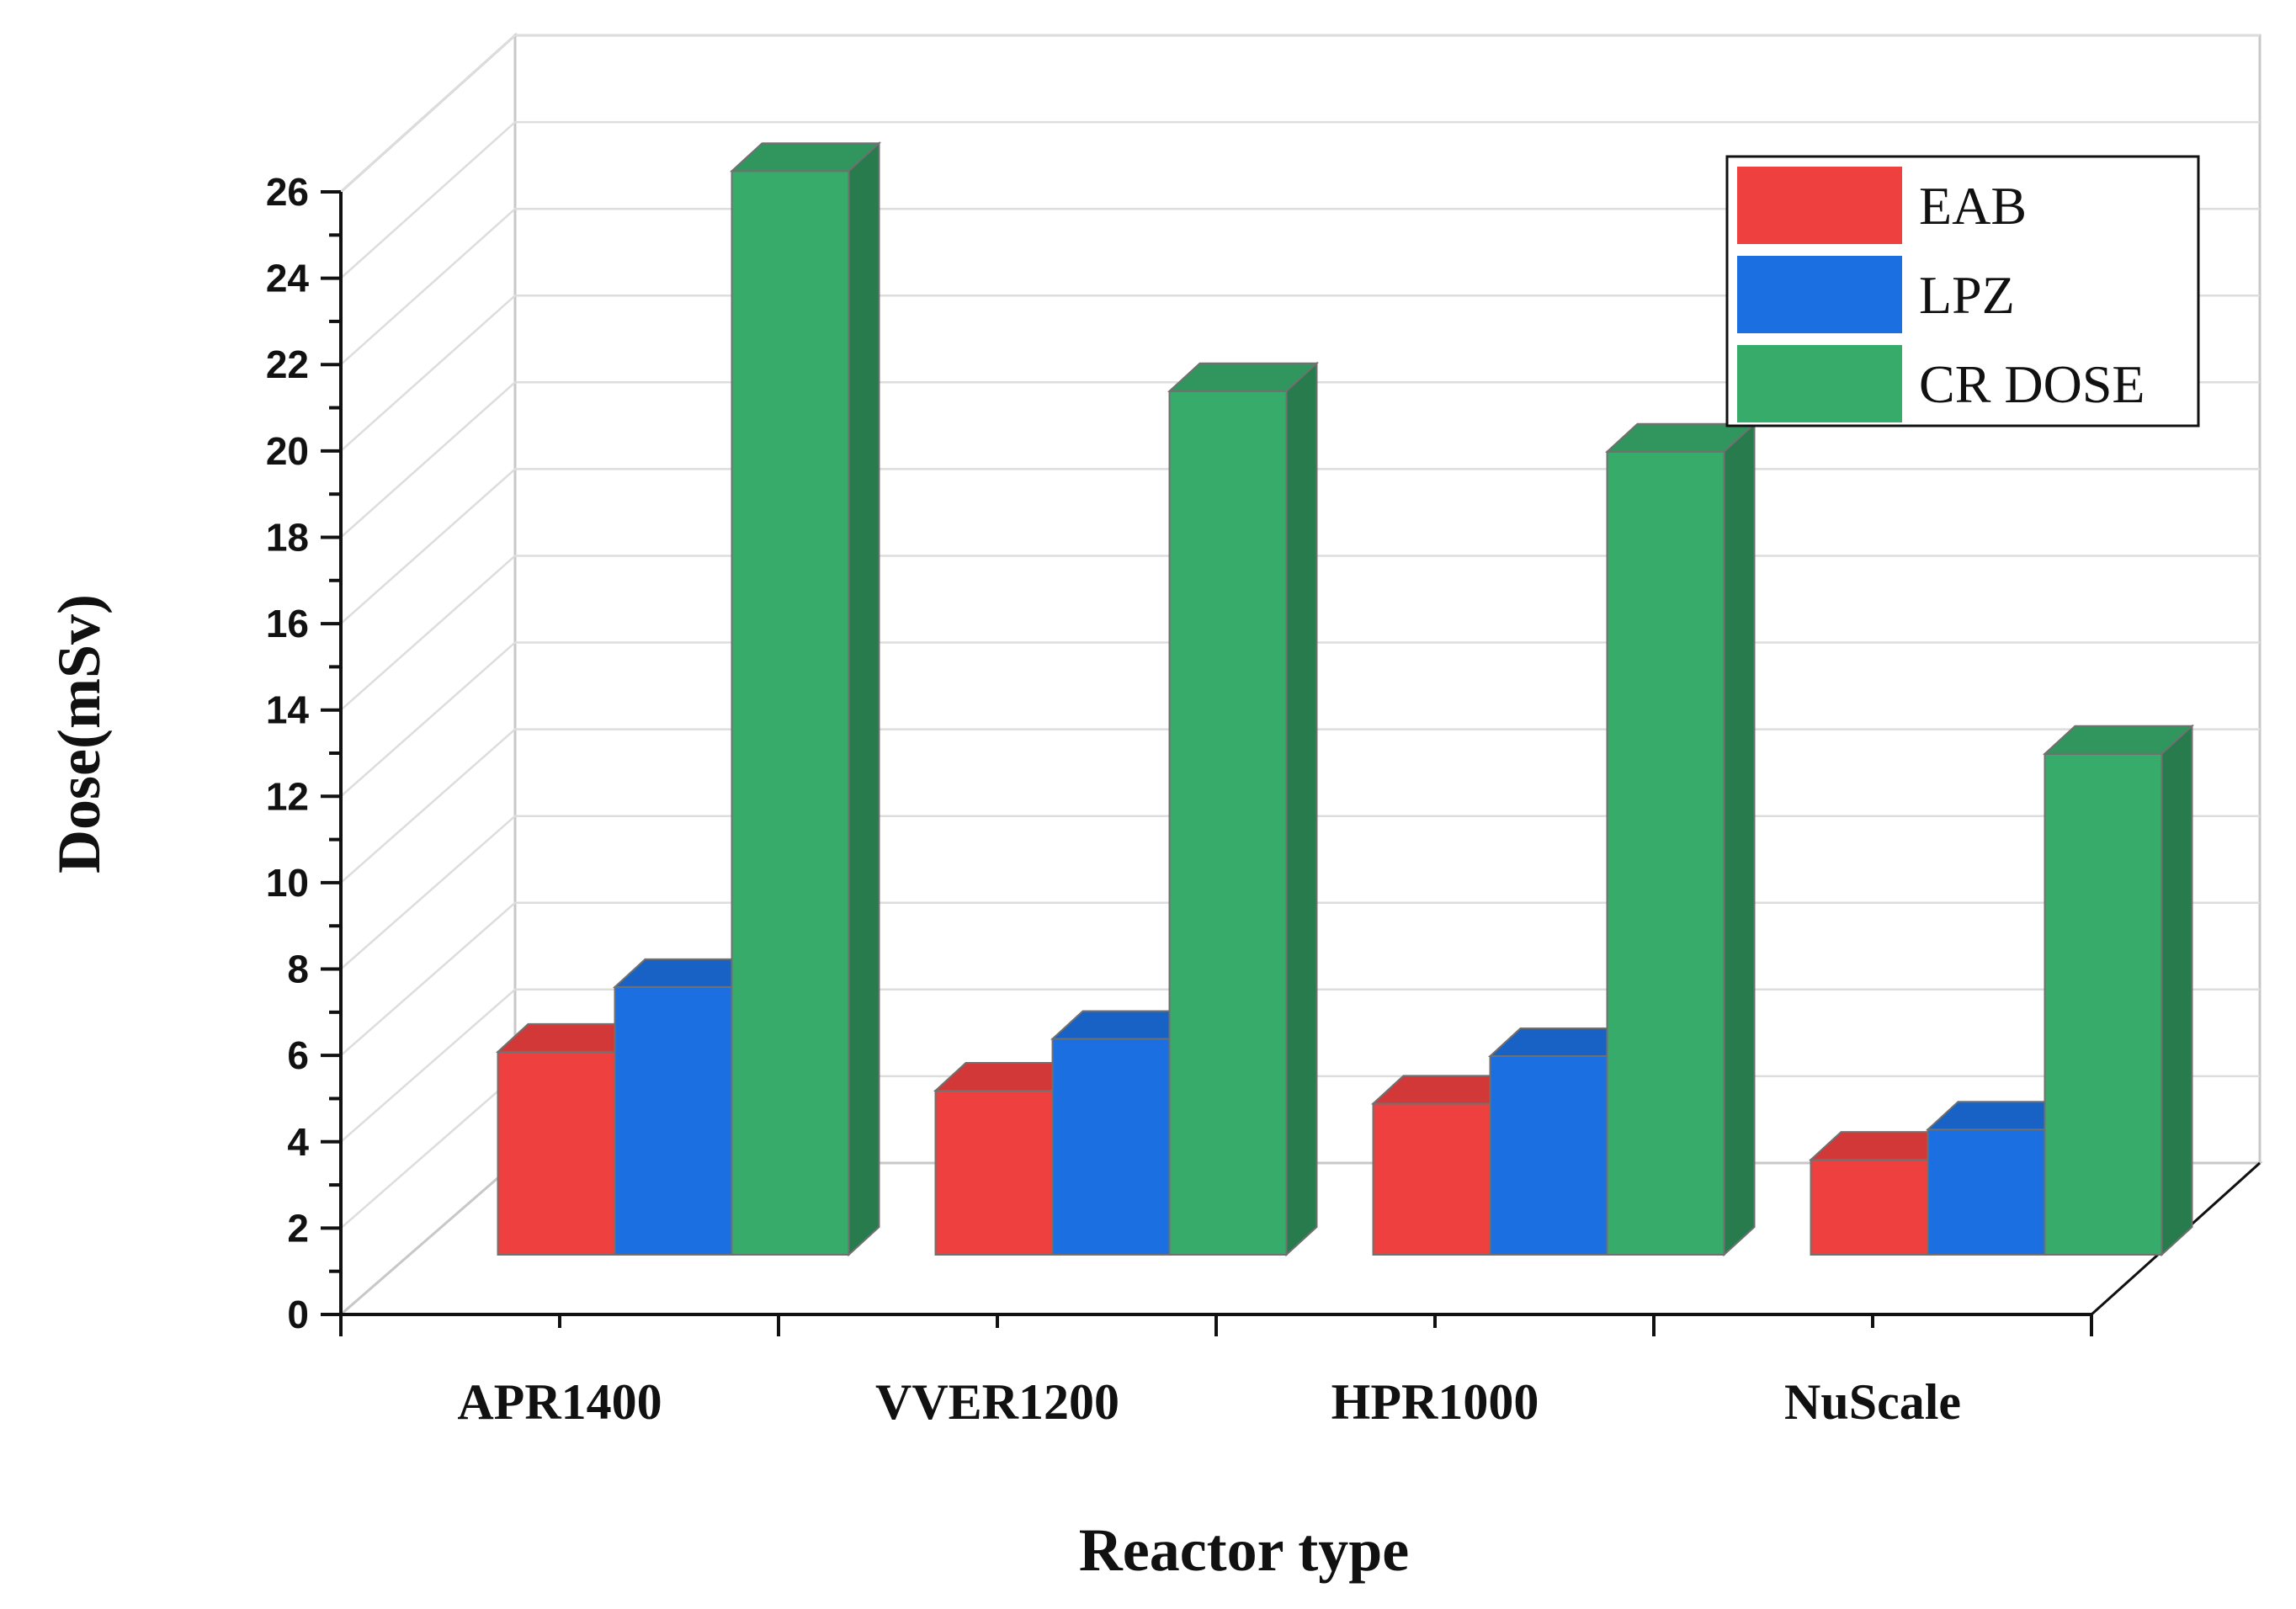 This screenshot has height=1609, width=2296. I want to click on y-tick-label: 26, so click(287, 192).